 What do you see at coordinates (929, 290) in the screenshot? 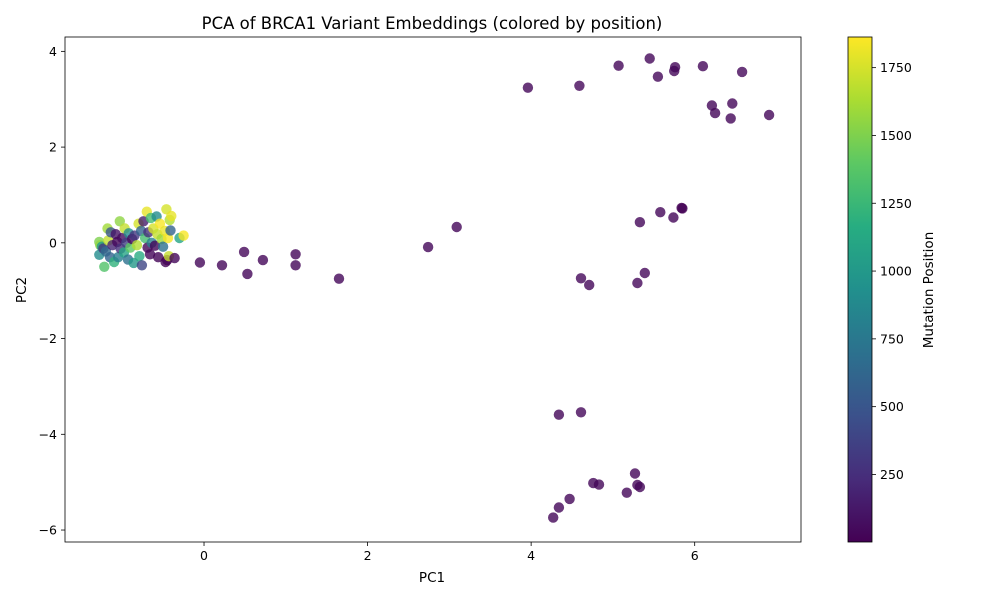
I see `colorbar-label: Mutation Position` at bounding box center [929, 290].